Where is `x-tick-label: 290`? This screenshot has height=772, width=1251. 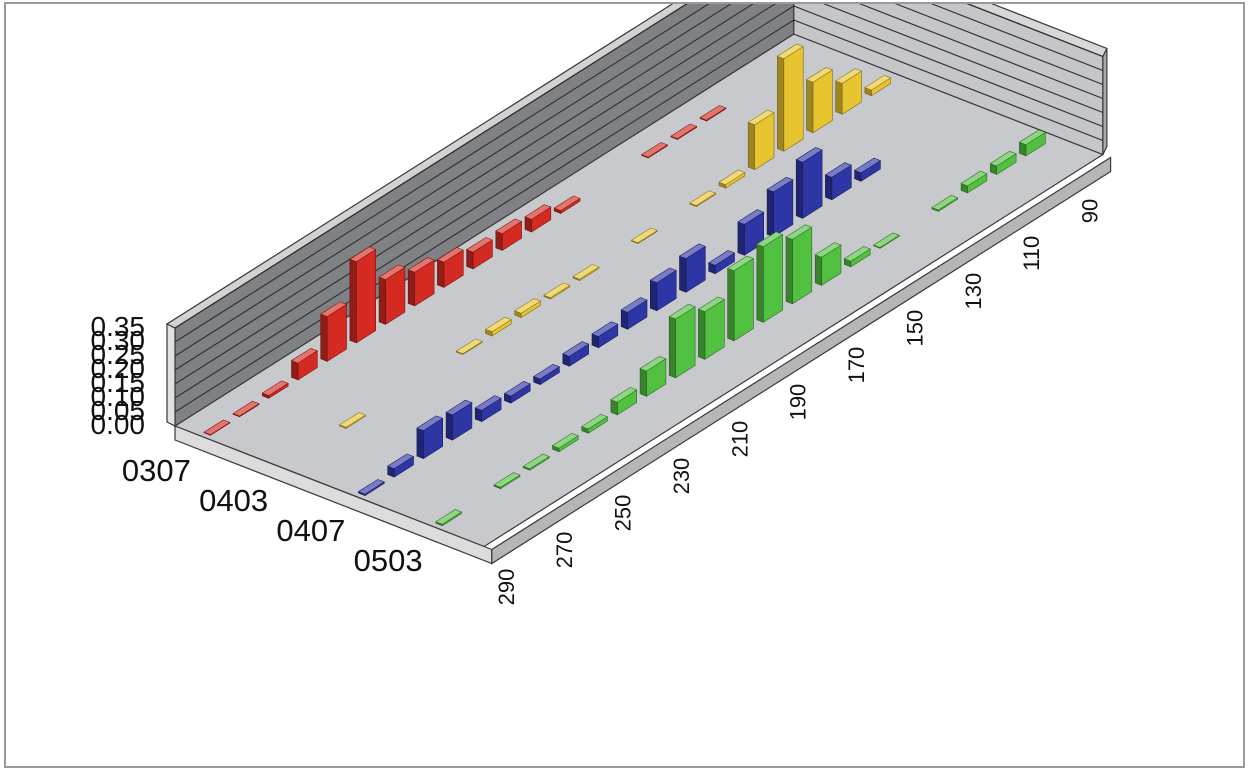 x-tick-label: 290 is located at coordinates (506, 587).